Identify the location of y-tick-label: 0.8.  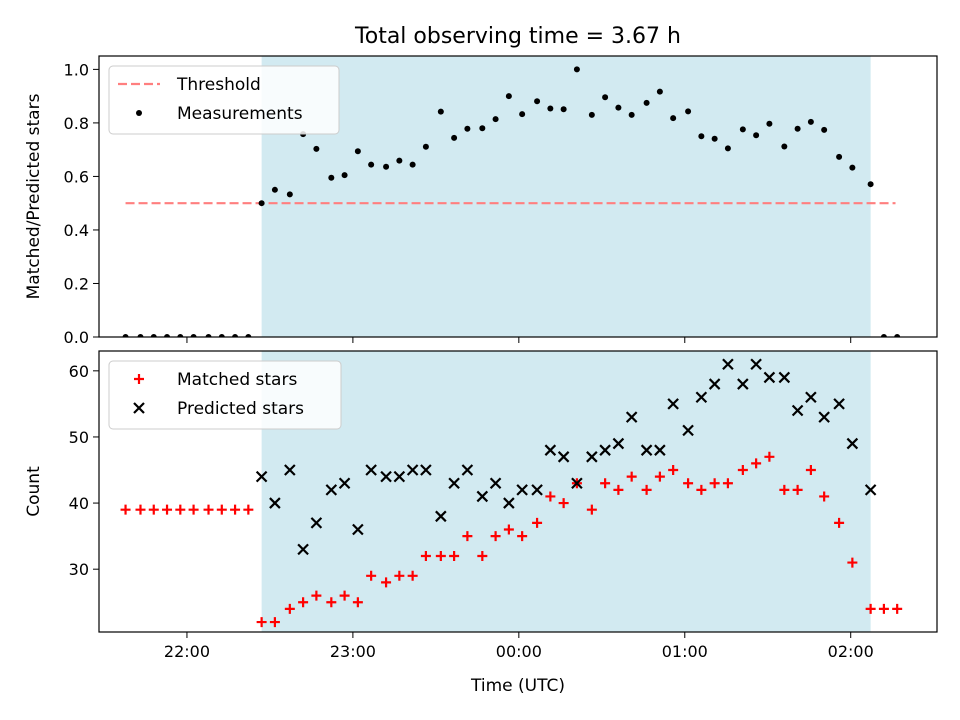
(76, 123).